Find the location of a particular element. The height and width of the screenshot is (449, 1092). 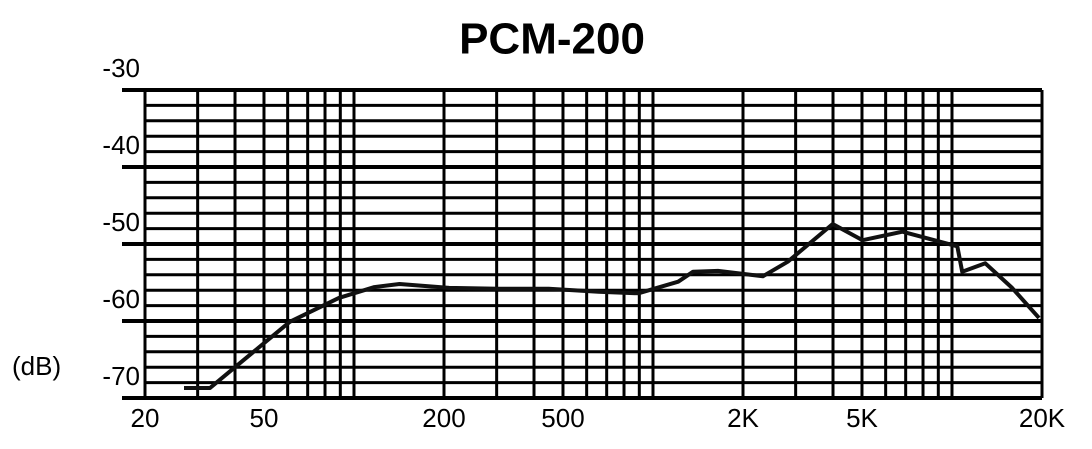

x-tick-label: 200 is located at coordinates (443, 418).